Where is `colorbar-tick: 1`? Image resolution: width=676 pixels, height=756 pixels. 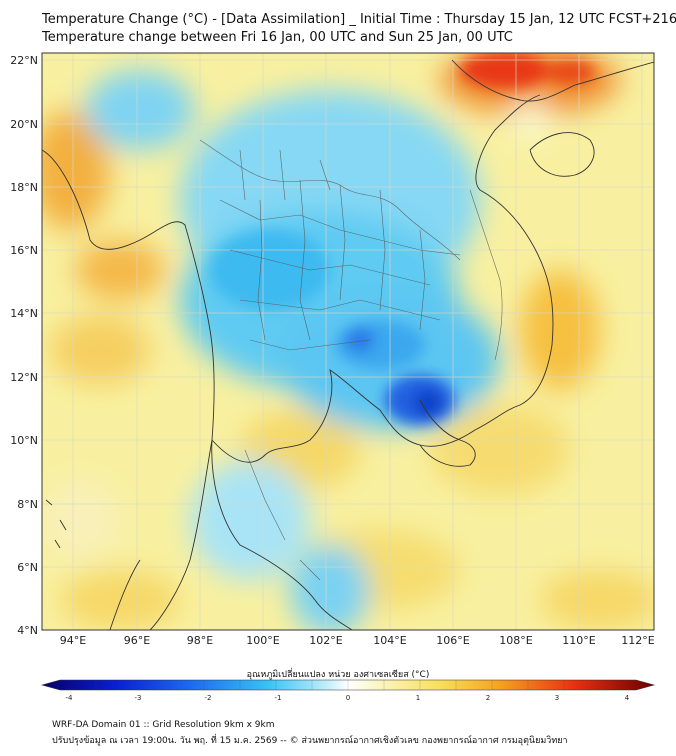 colorbar-tick: 1 is located at coordinates (418, 698).